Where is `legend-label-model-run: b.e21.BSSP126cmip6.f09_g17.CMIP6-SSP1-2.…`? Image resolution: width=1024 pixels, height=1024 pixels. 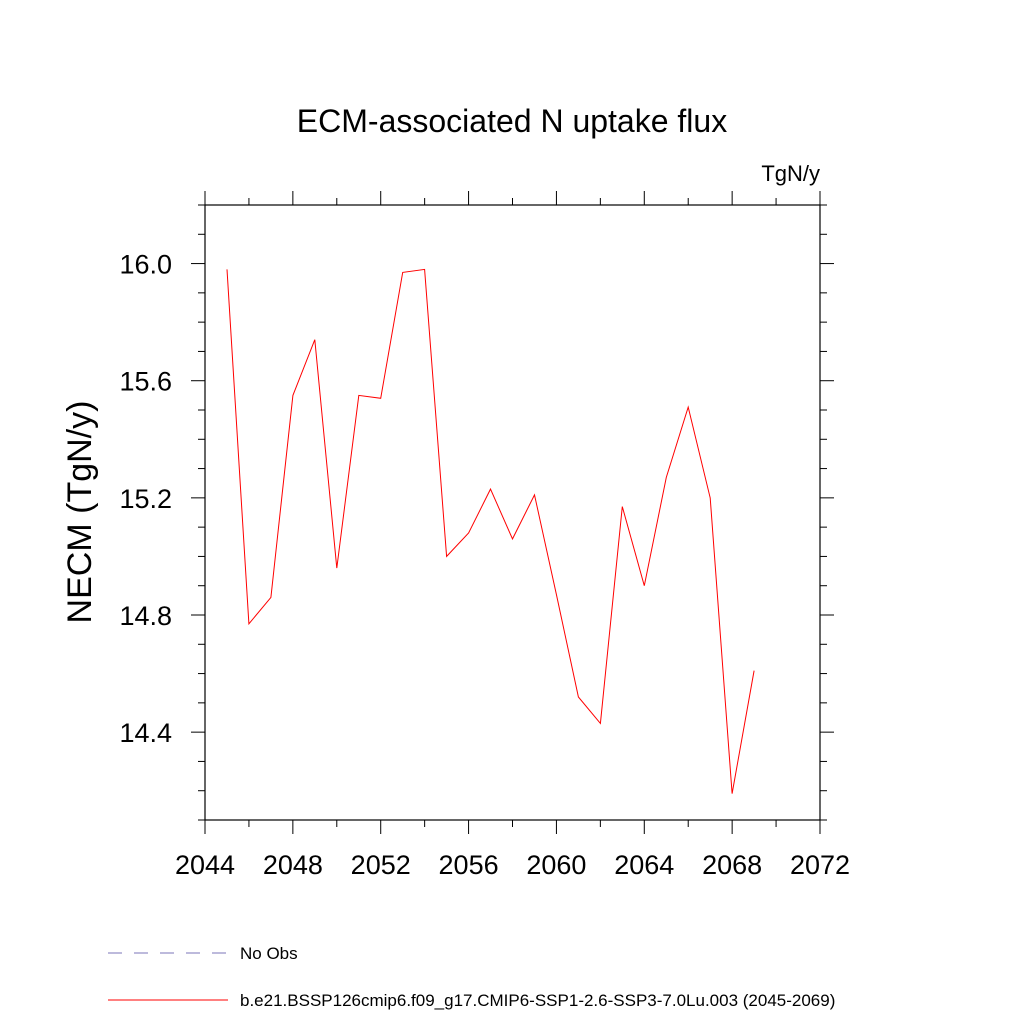 legend-label-model-run: b.e21.BSSP126cmip6.f09_g17.CMIP6-SSP1-2.… is located at coordinates (537, 1000).